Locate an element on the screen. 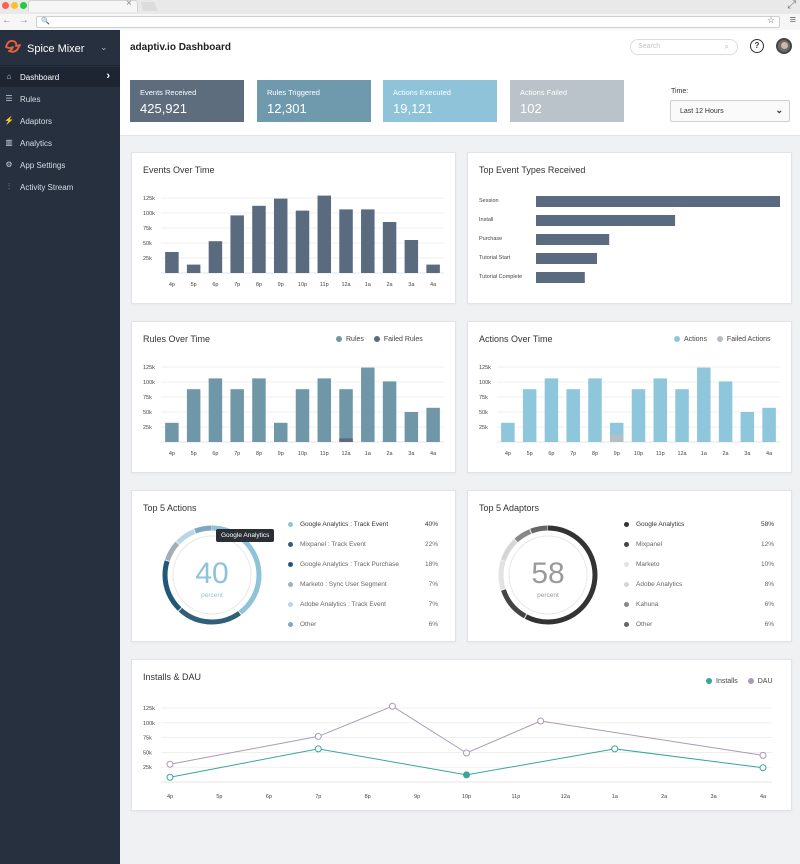 This screenshot has width=800, height=864. tab-close-icon: × is located at coordinates (129, 4).